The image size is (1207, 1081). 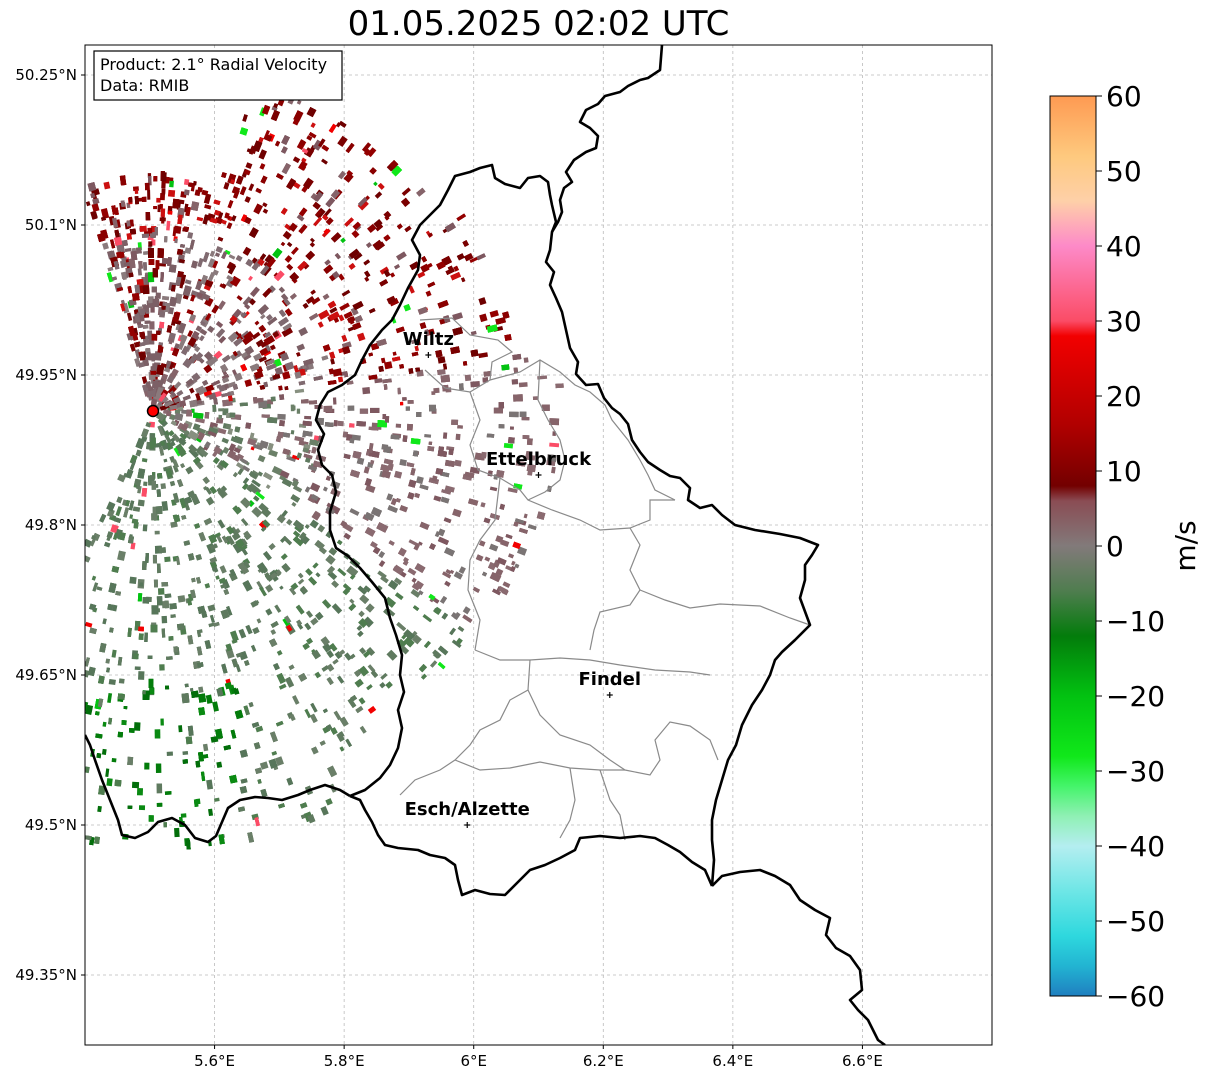 What do you see at coordinates (1124, 321) in the screenshot?
I see `colorbar-tick-label: 30` at bounding box center [1124, 321].